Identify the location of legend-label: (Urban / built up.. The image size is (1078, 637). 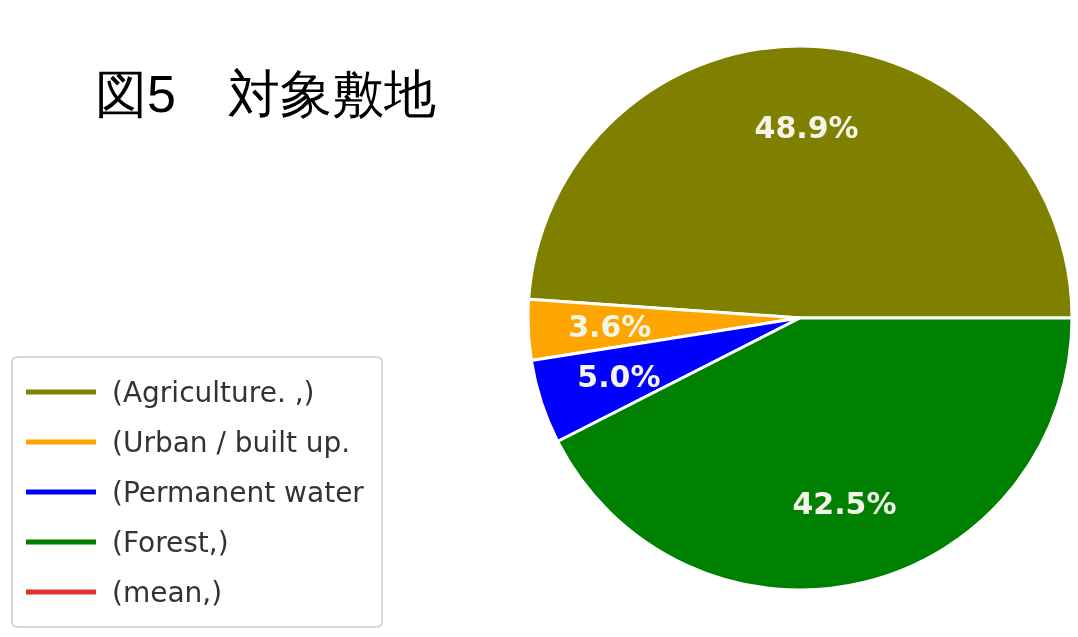
(231, 442).